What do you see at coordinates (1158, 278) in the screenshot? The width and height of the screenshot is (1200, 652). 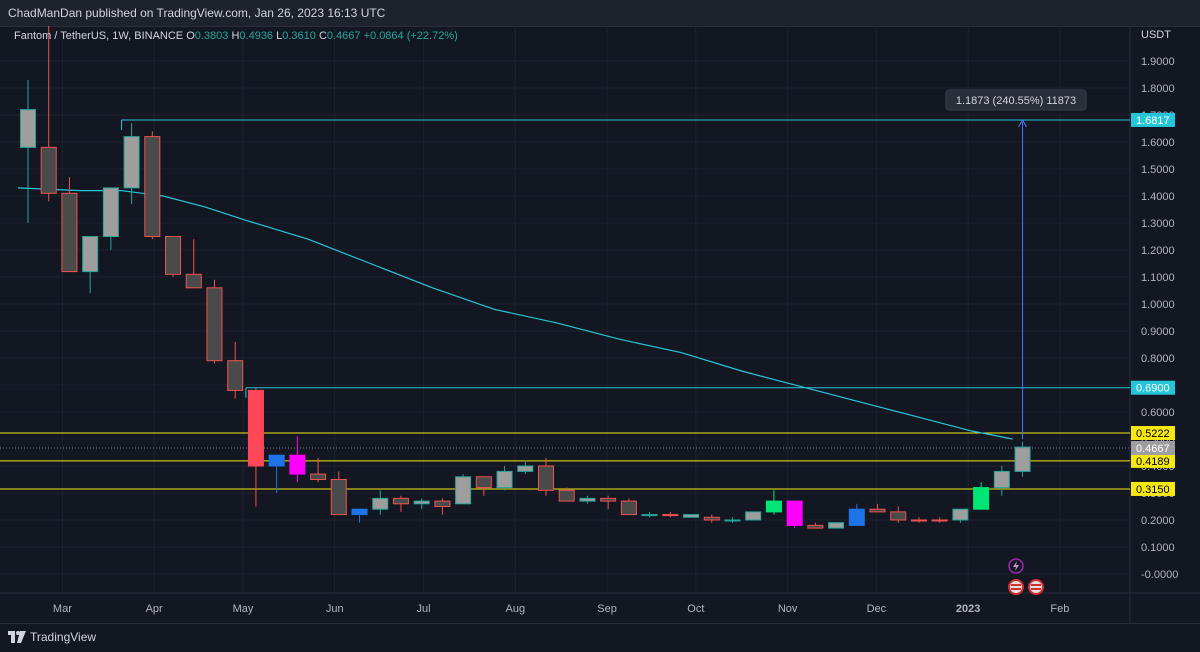 I see `price-tick: 1.1000` at bounding box center [1158, 278].